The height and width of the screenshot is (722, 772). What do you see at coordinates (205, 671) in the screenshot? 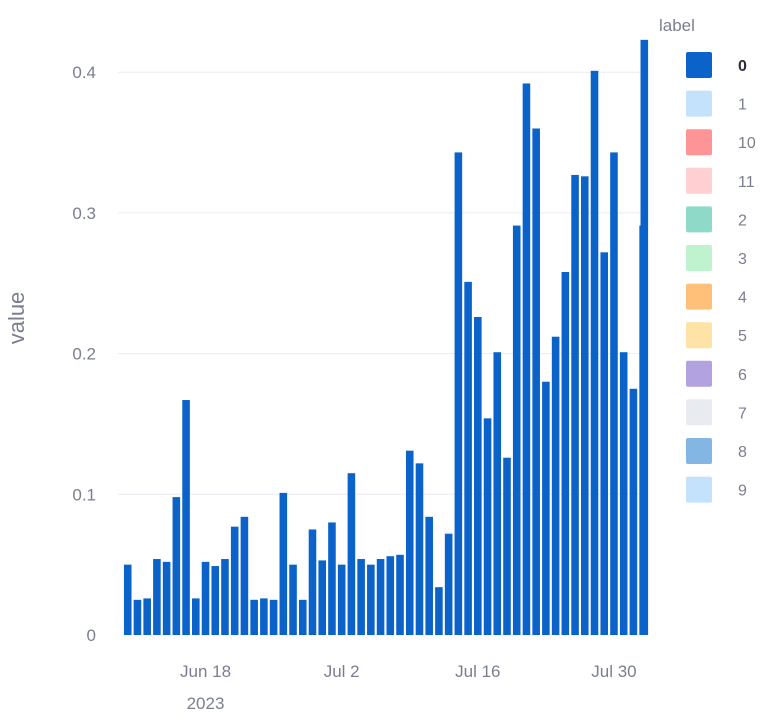
I see `x-tick-label: Jun 18` at bounding box center [205, 671].